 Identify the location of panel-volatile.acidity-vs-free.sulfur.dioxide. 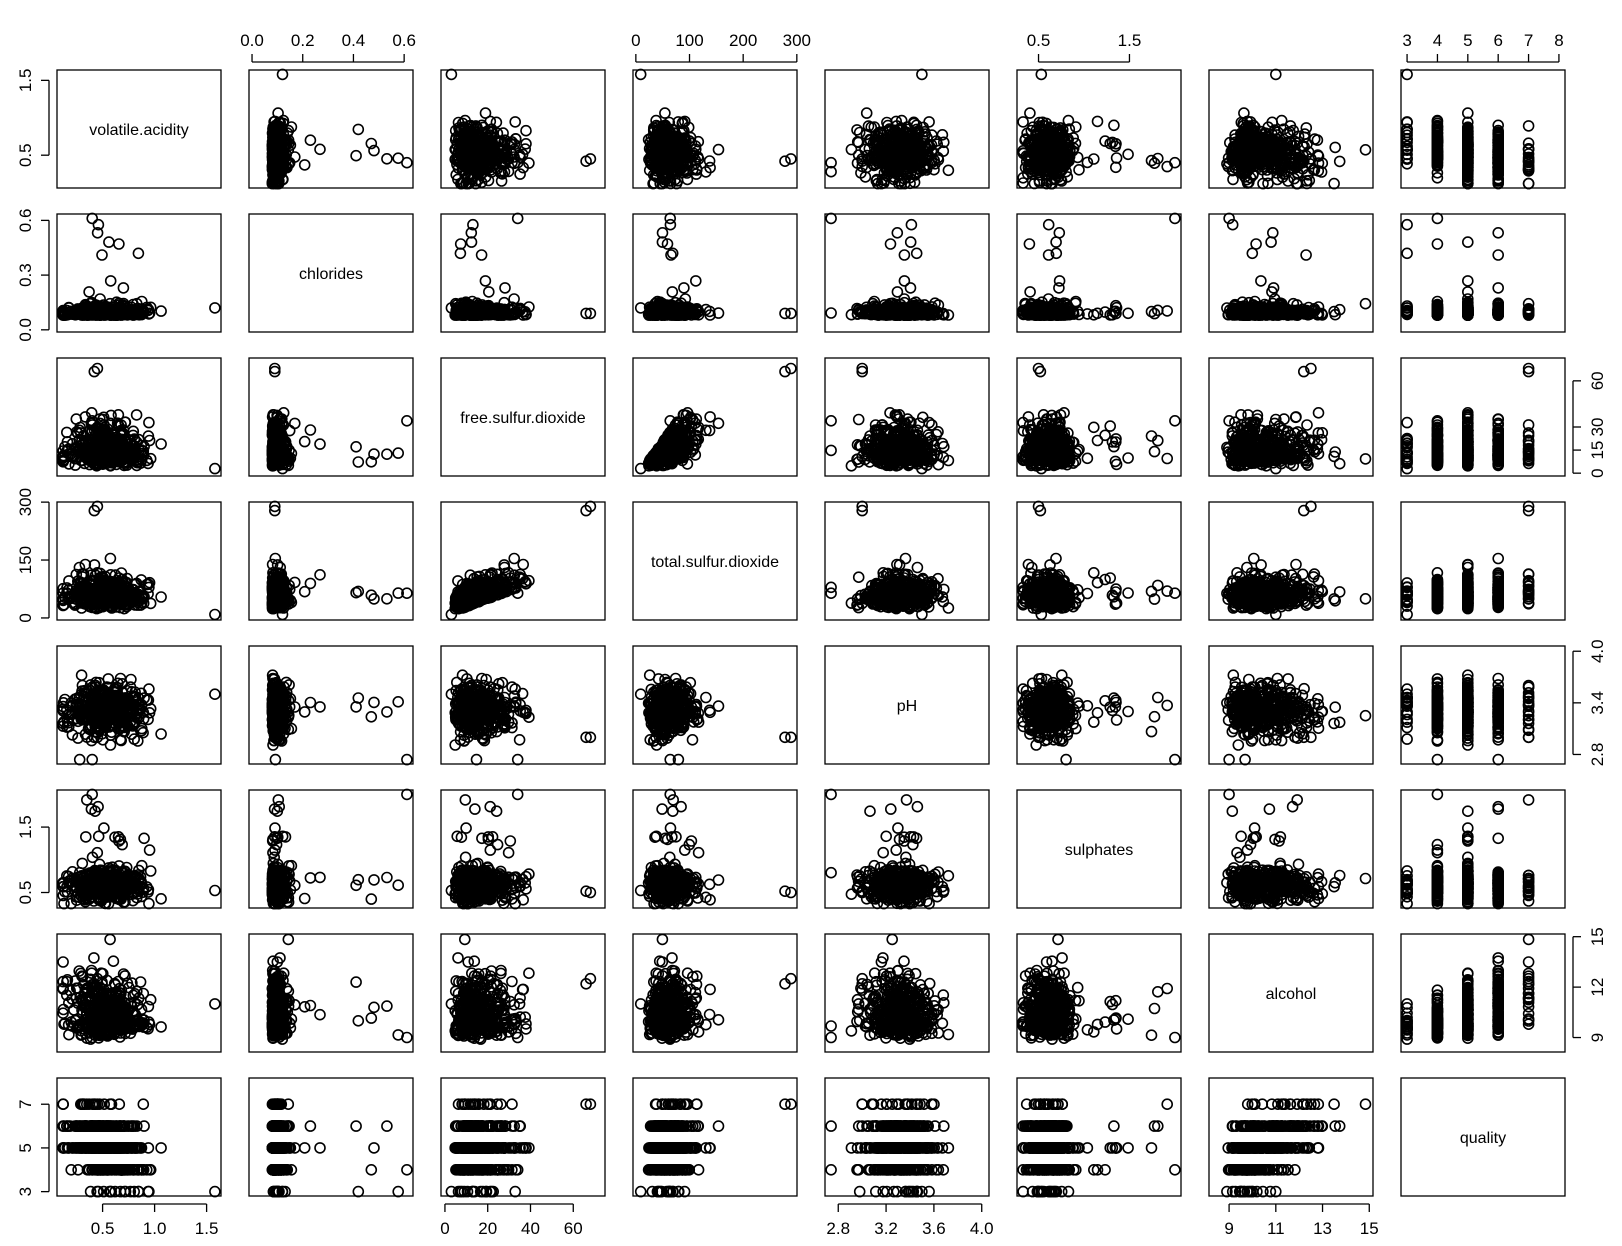
(523, 129).